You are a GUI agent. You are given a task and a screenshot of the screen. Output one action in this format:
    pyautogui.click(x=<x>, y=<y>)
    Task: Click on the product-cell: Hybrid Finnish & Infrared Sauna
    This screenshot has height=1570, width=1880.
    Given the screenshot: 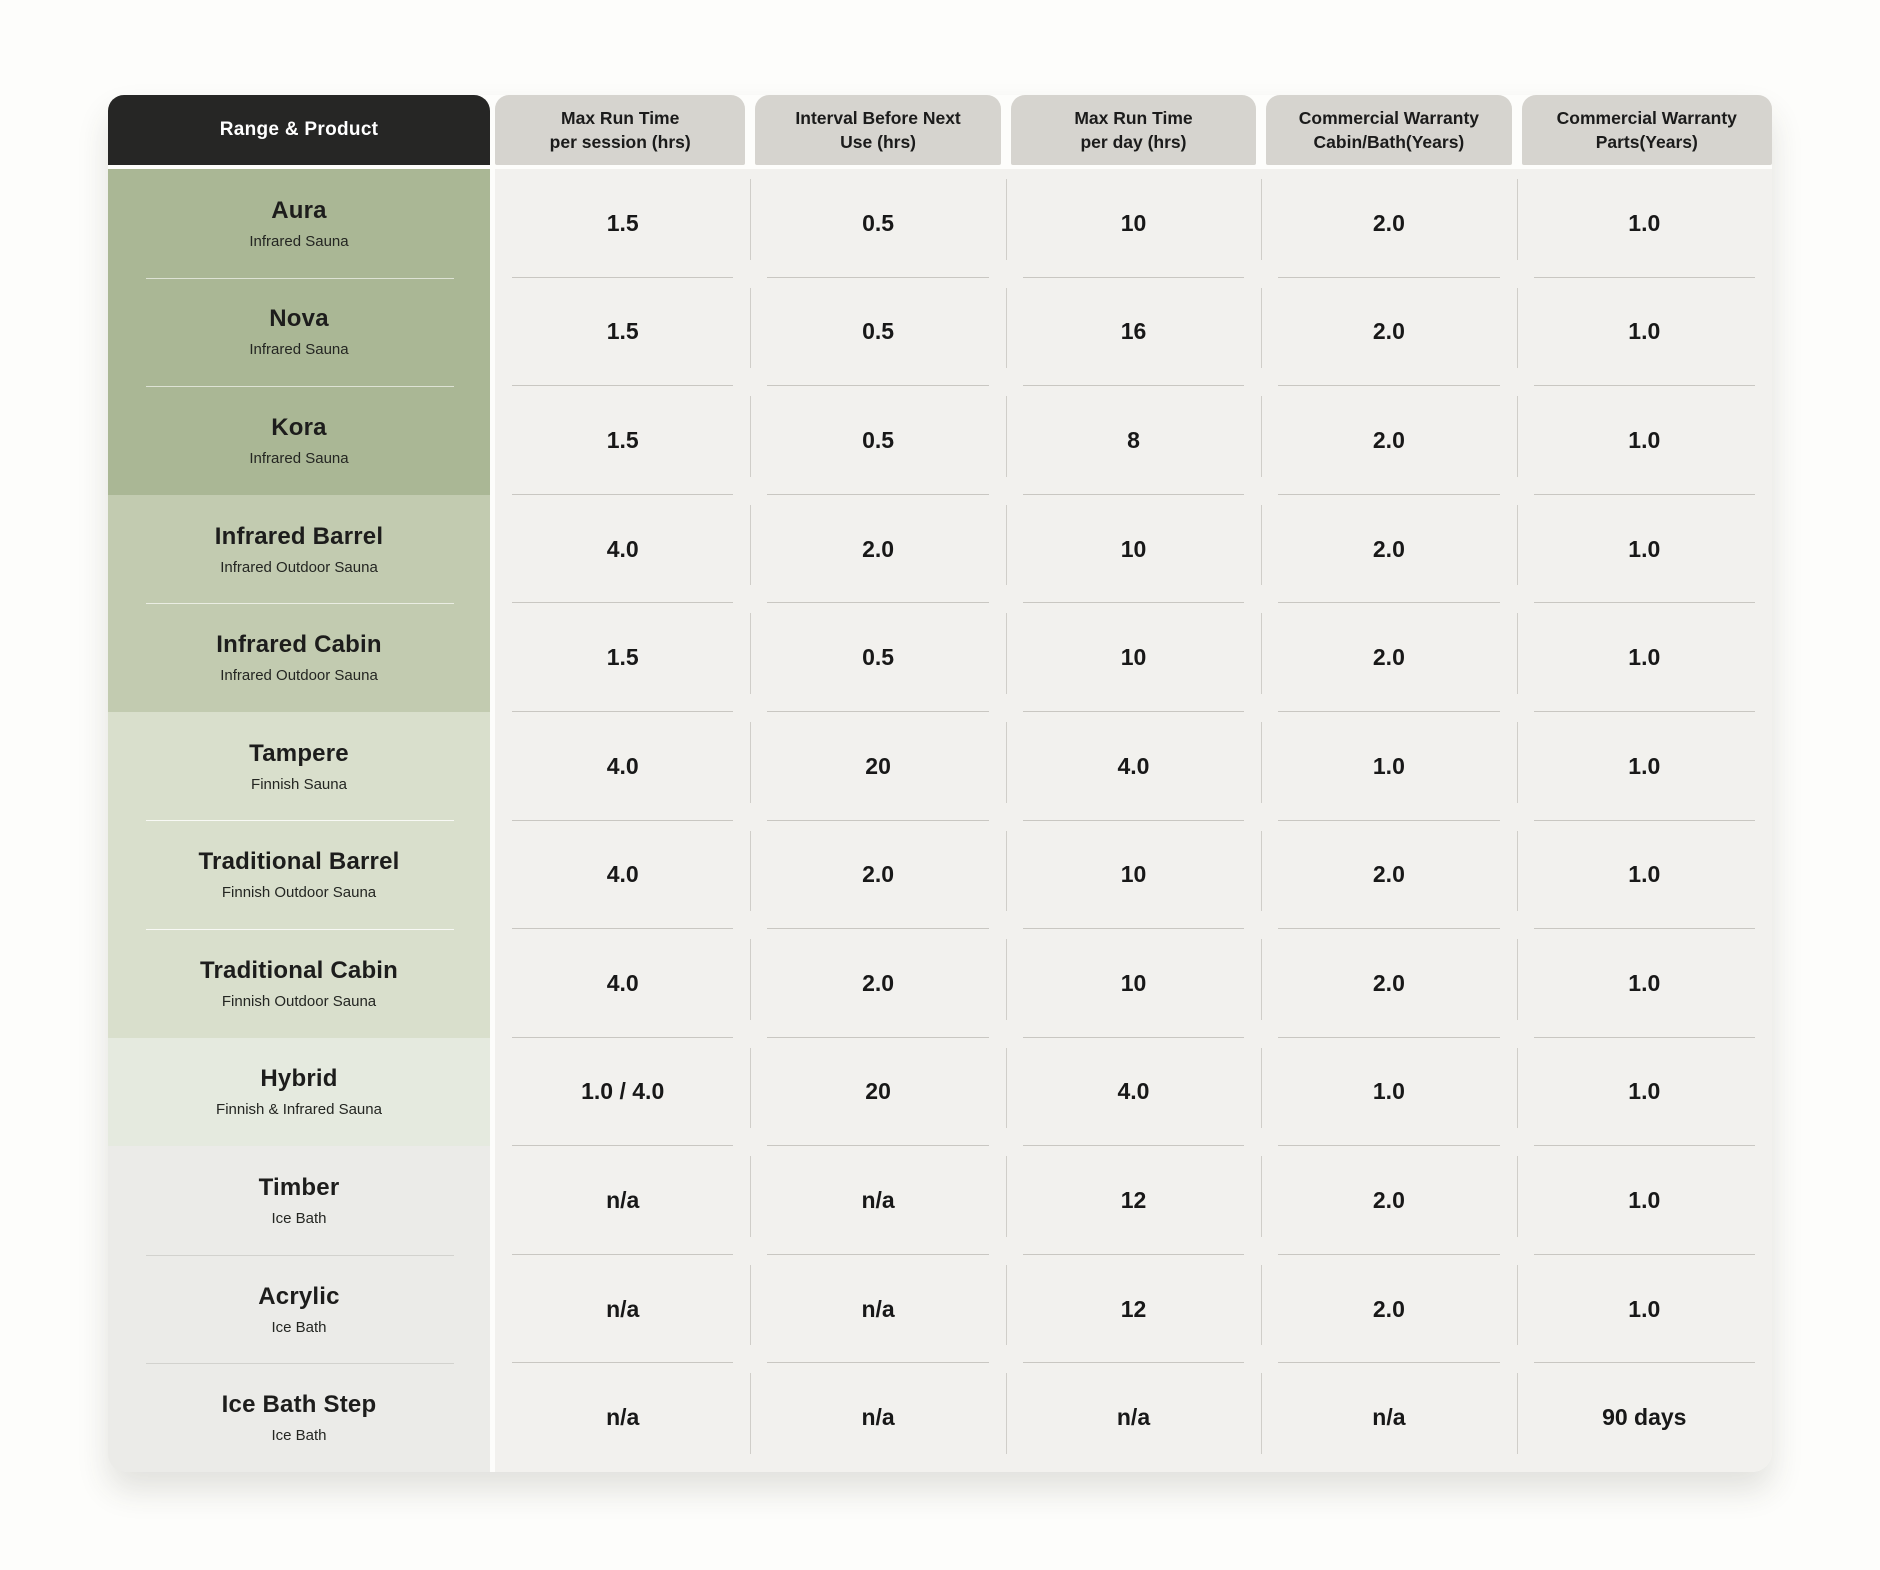 What is the action you would take?
    pyautogui.click(x=299, y=1092)
    